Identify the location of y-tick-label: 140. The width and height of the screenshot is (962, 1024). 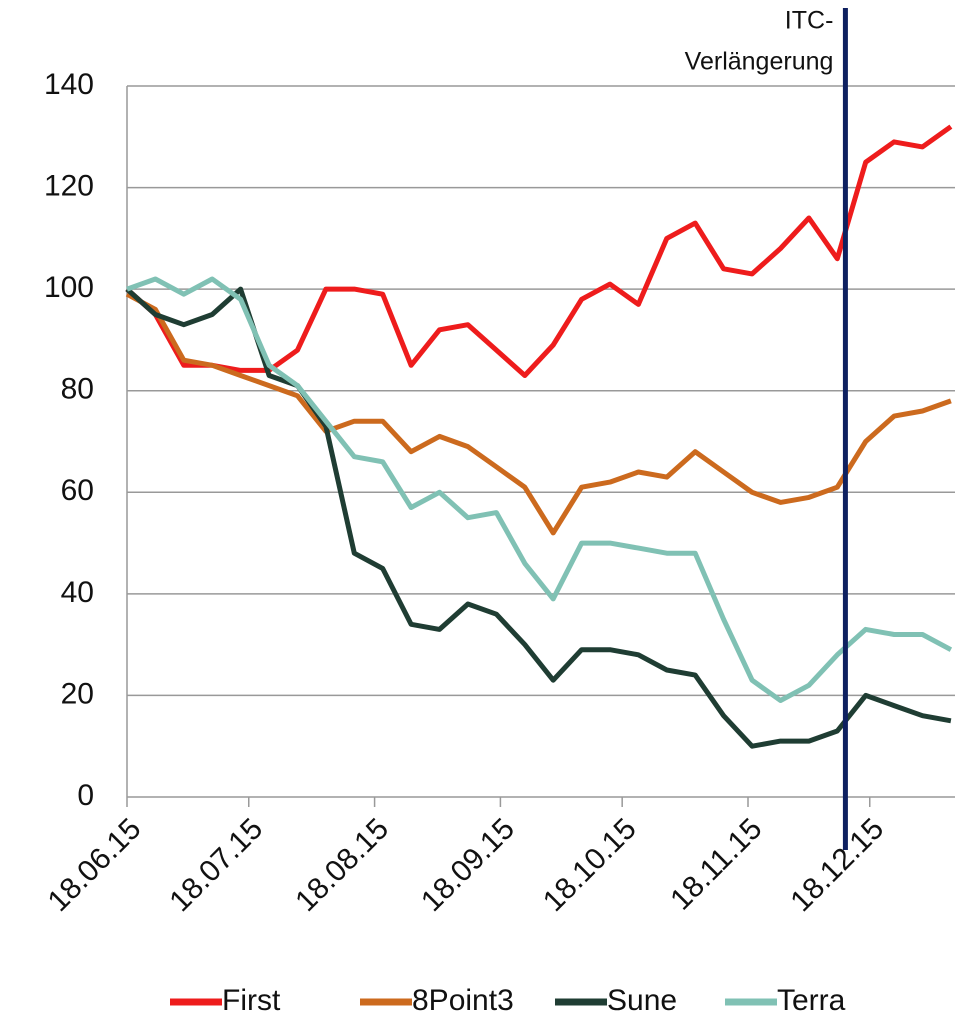
(69, 84).